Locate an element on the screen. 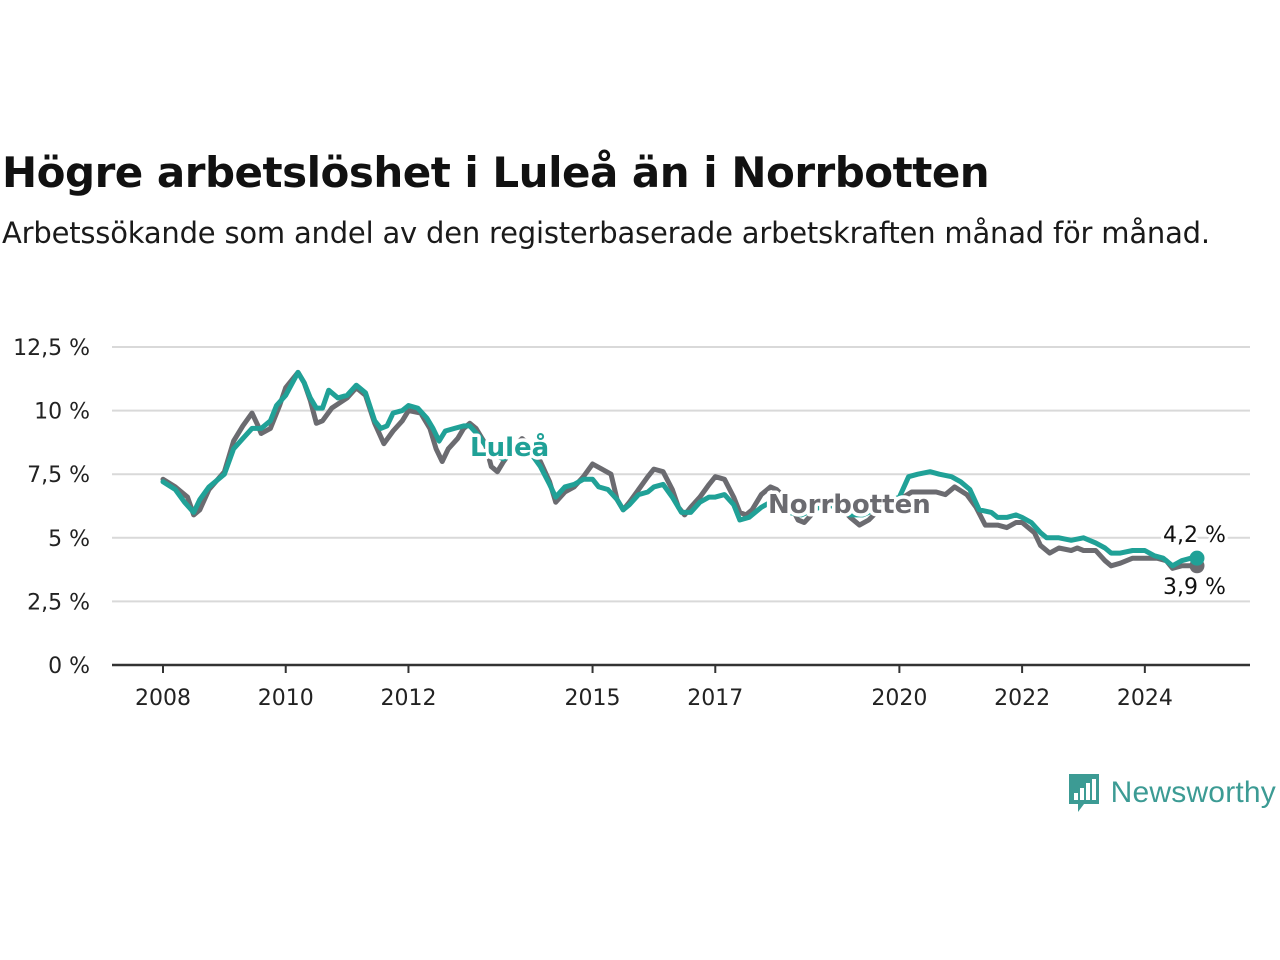  x-tick-label: 2012 is located at coordinates (408, 698).